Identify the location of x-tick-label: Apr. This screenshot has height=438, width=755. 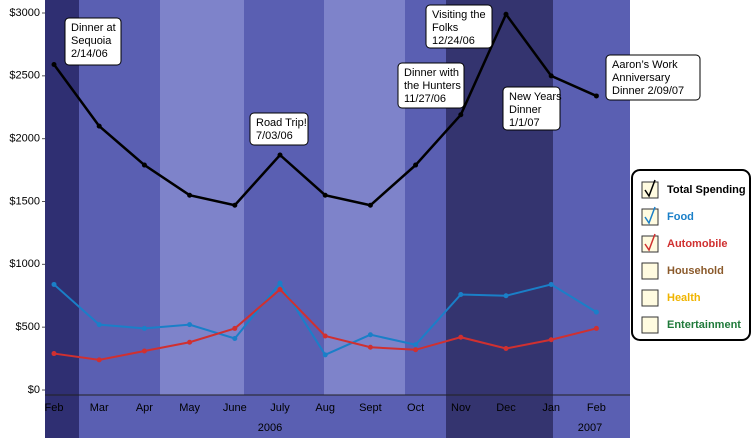
(144, 408).